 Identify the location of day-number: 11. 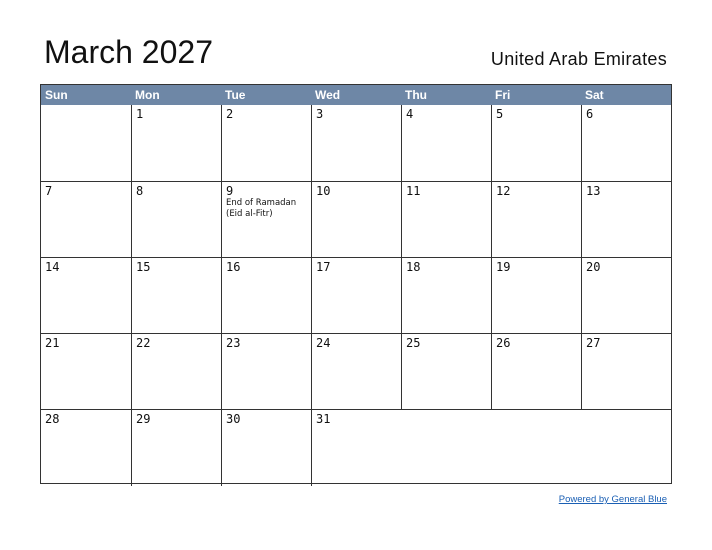
(413, 191).